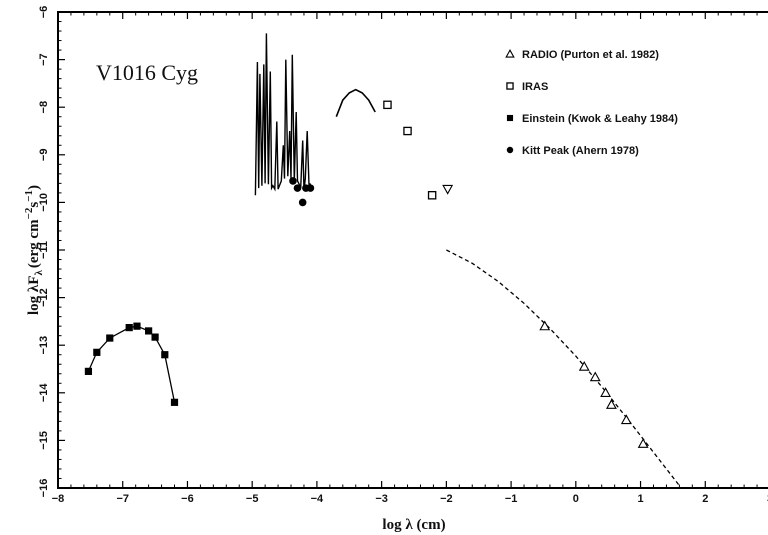  I want to click on einstein-connecting-line, so click(131, 364).